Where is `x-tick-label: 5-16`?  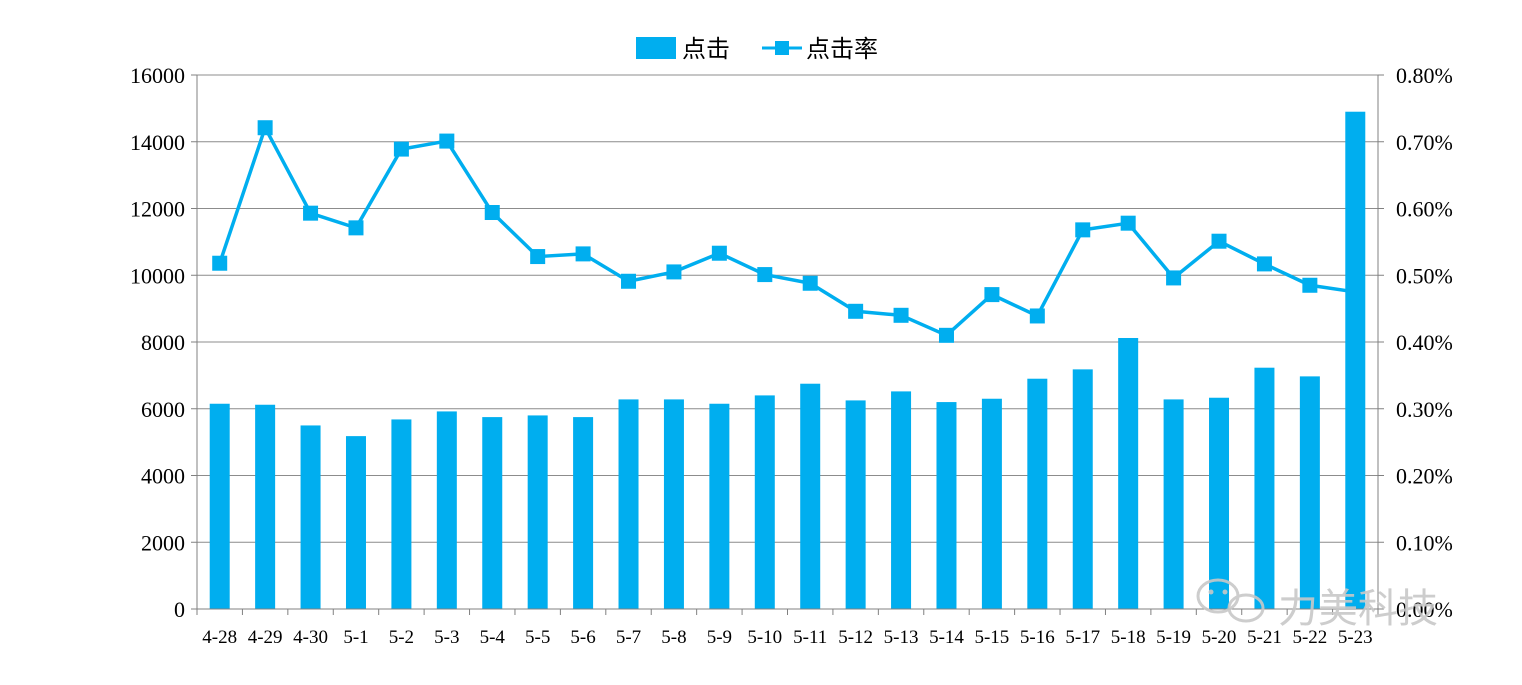 x-tick-label: 5-16 is located at coordinates (1037, 637).